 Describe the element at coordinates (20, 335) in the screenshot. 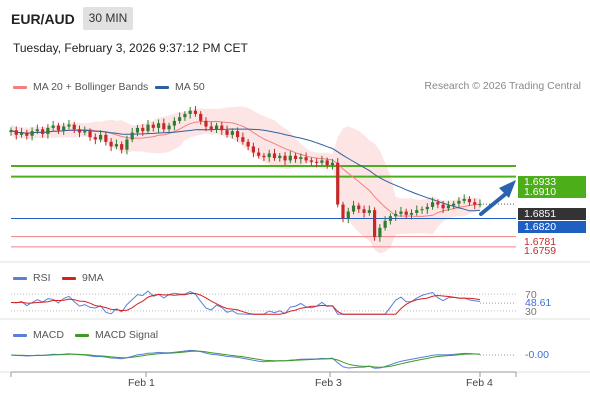

I see `macd-swatch` at that location.